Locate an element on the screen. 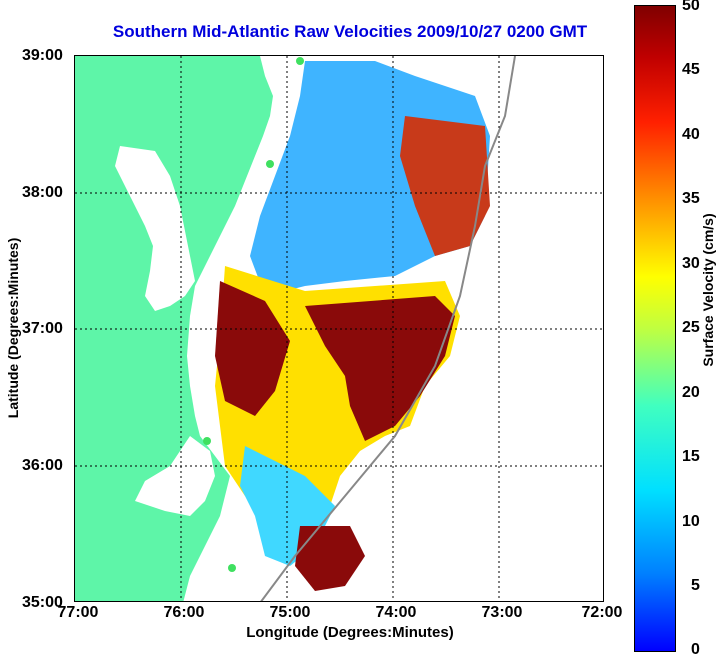  x-axis-label: Longitude (Degrees:Minutes) is located at coordinates (350, 632).